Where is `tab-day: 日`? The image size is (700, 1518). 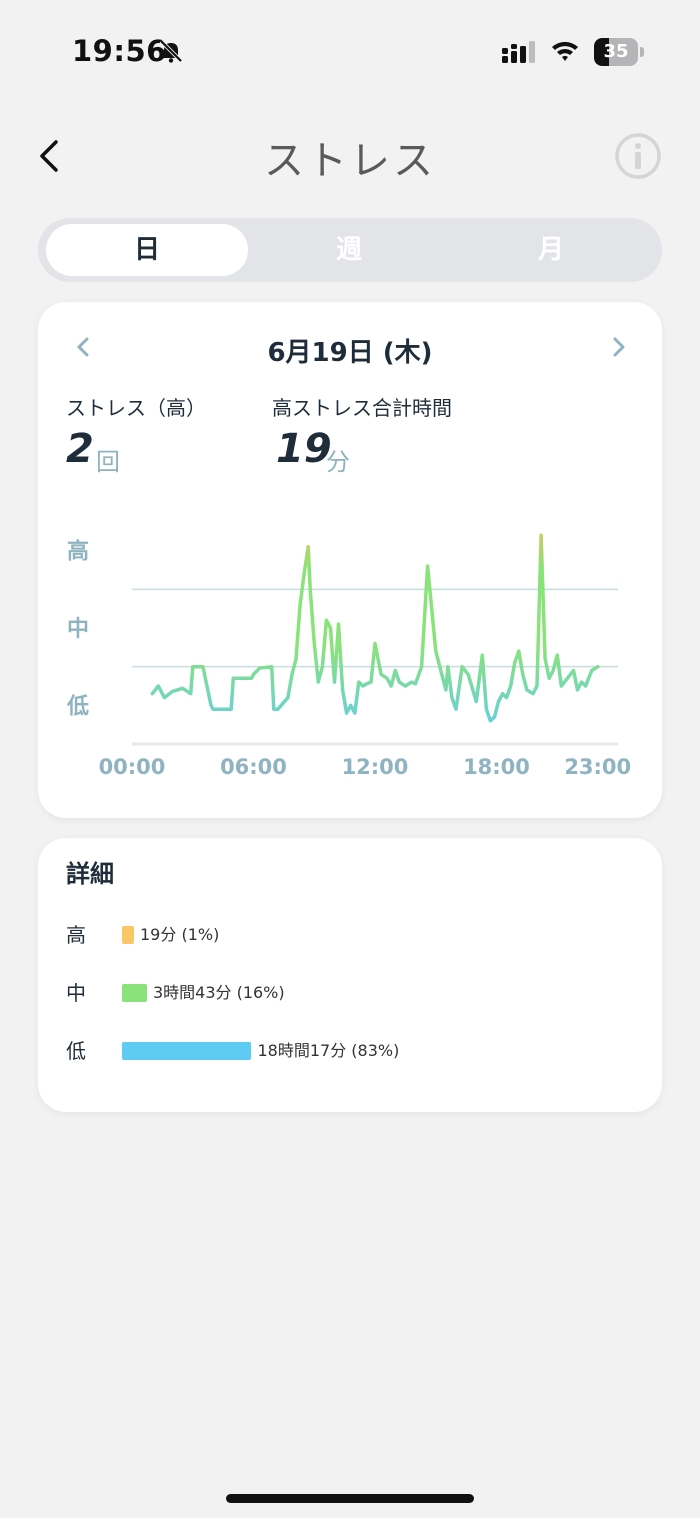 tab-day: 日 is located at coordinates (147, 250).